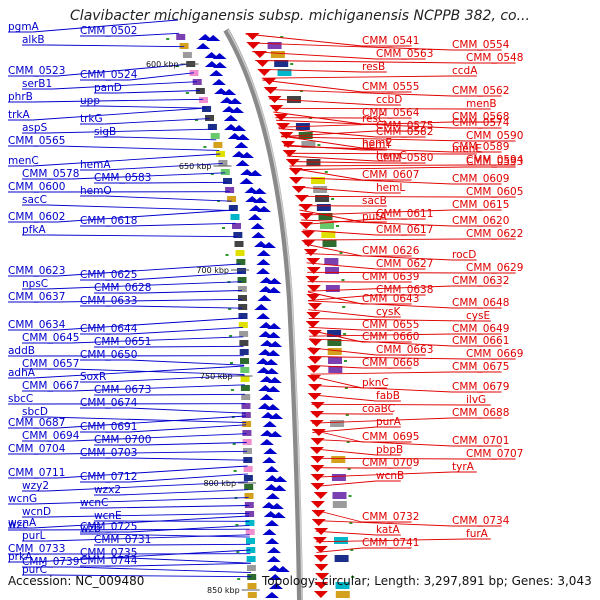 This screenshot has width=600, height=600. What do you see at coordinates (390, 476) in the screenshot?
I see `gene-label: wcnB` at bounding box center [390, 476].